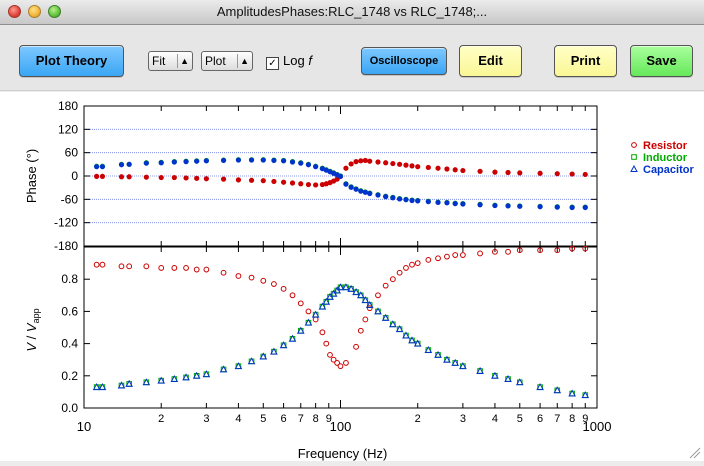 This screenshot has height=466, width=704. I want to click on window-zoom-button, so click(54, 11).